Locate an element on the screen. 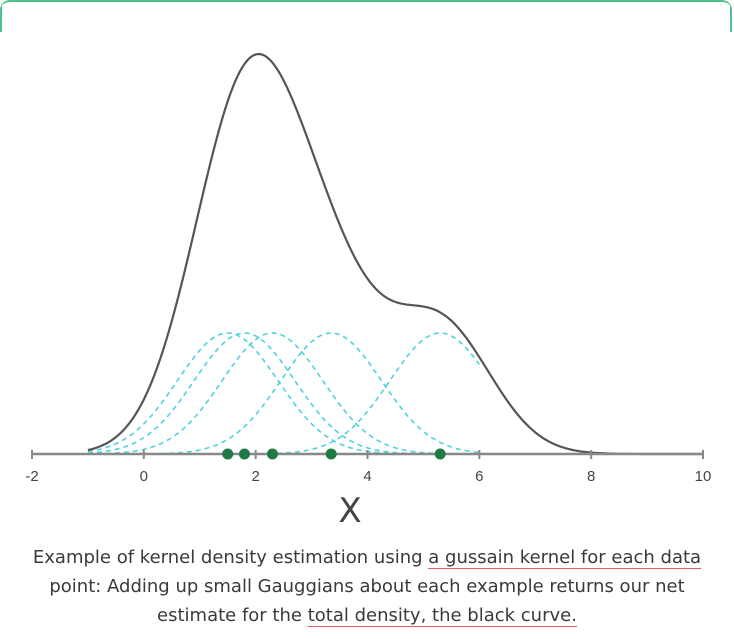  x-tick-label-5: 8 is located at coordinates (591, 476).